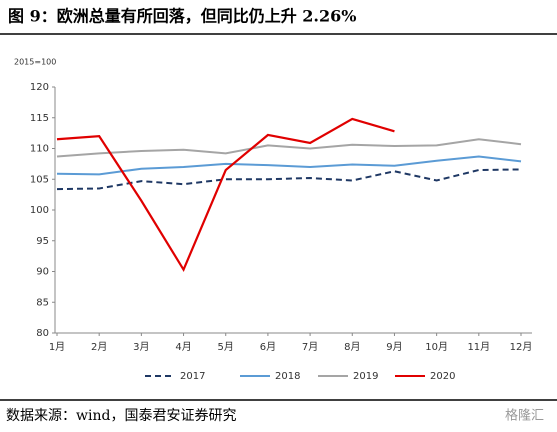 The image size is (557, 432). I want to click on x-tick-label: 11月, so click(478, 347).